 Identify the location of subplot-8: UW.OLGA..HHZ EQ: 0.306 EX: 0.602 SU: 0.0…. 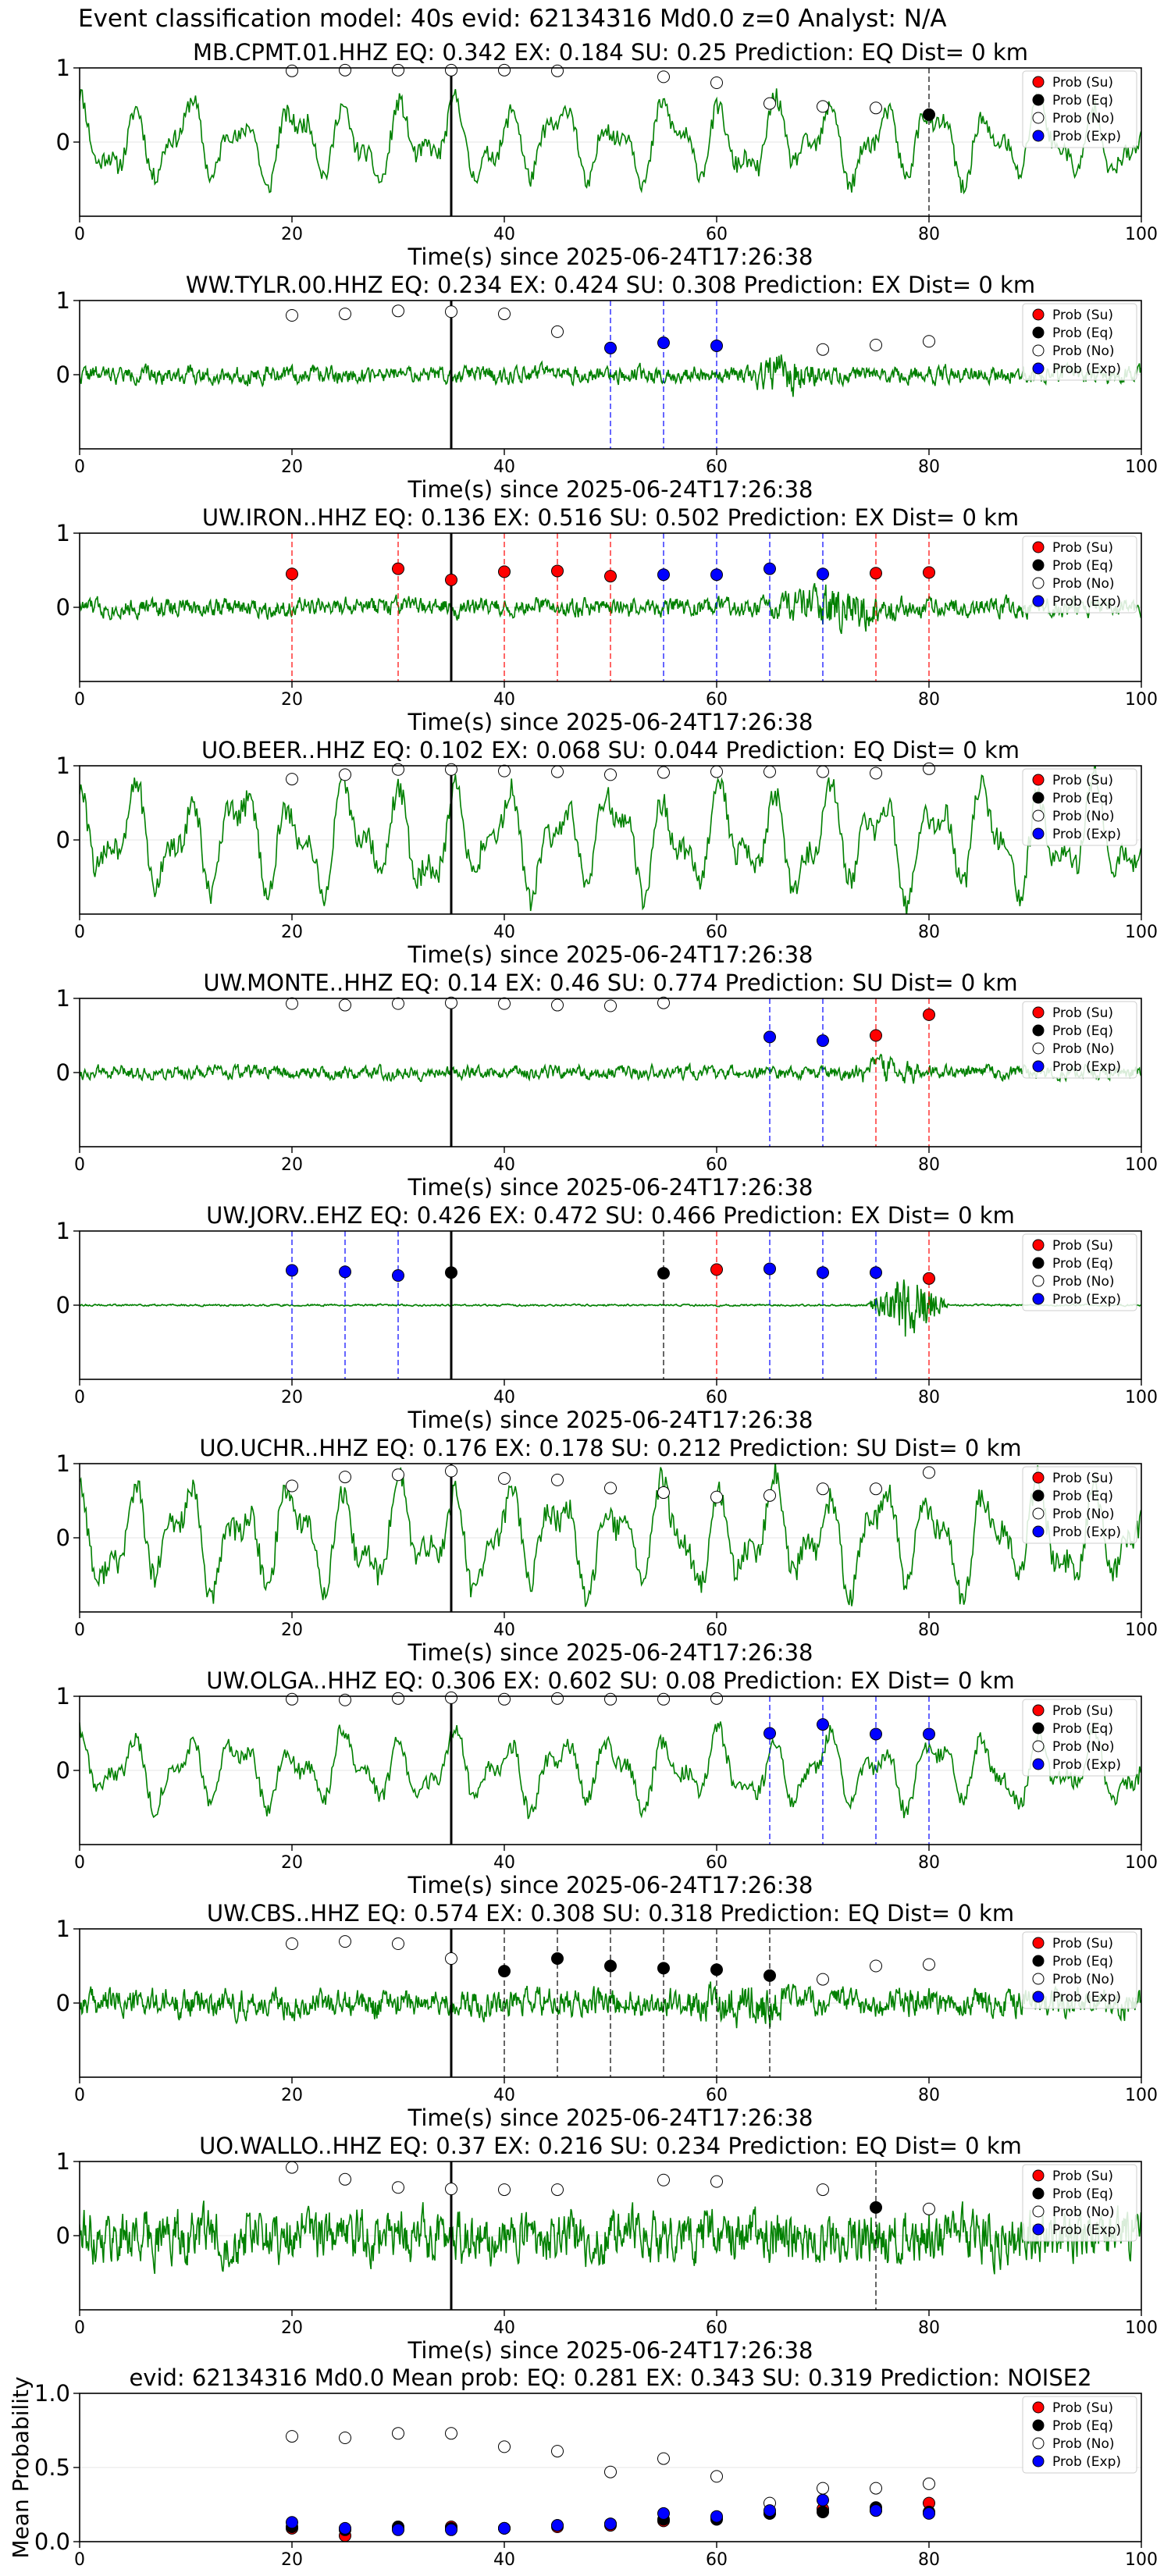
(607, 1782).